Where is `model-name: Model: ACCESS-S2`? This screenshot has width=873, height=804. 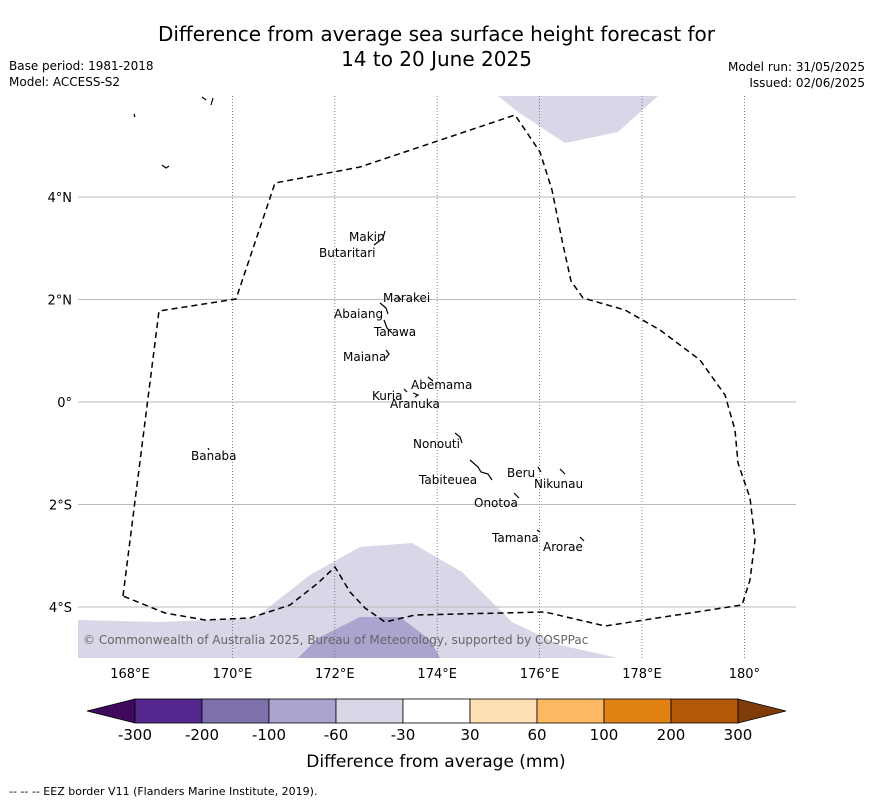 model-name: Model: ACCESS-S2 is located at coordinates (65, 82).